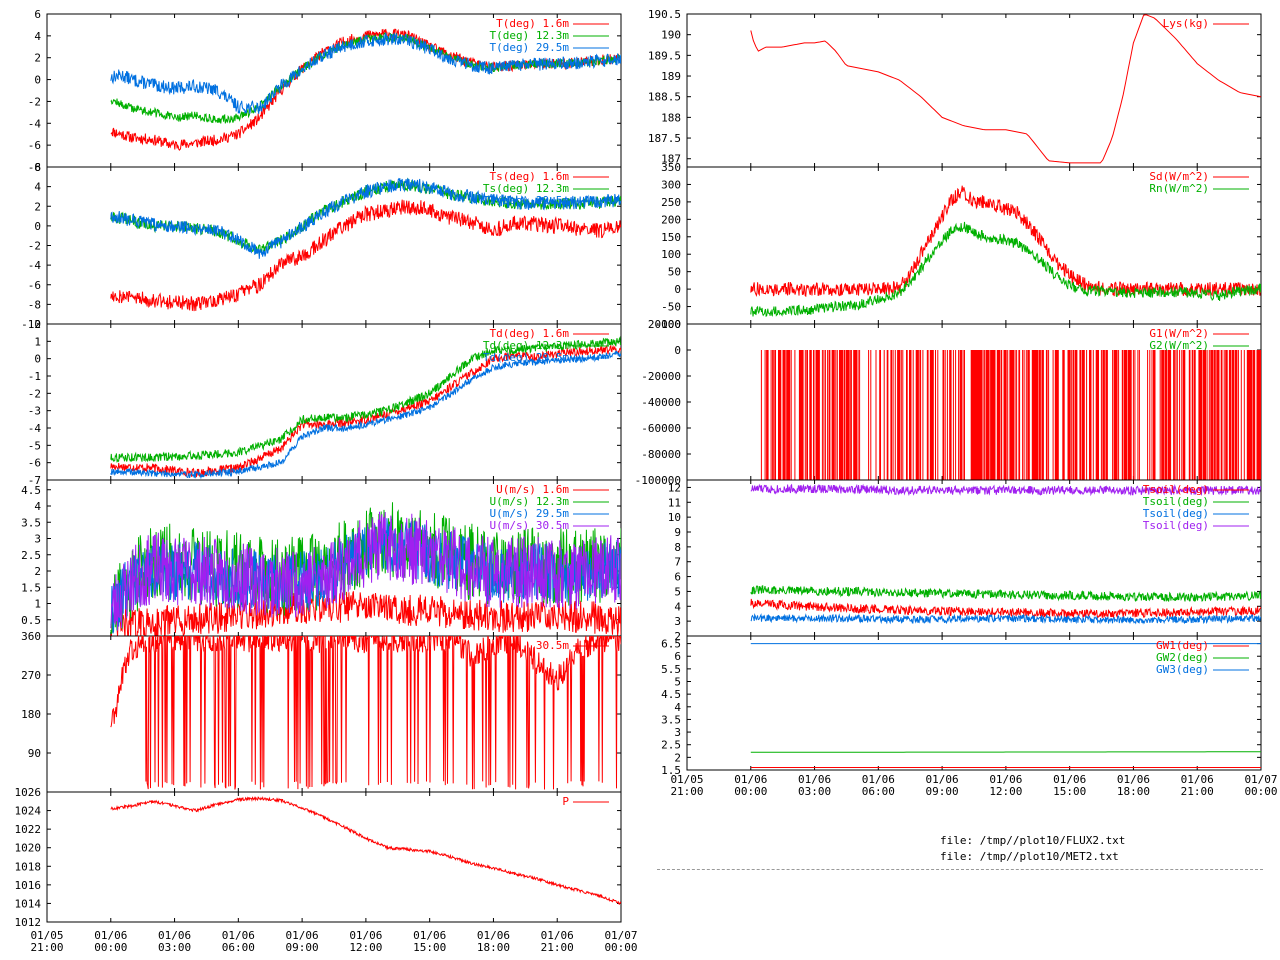  What do you see at coordinates (31, 324) in the screenshot?
I see `y-tick-label: -10` at bounding box center [31, 324].